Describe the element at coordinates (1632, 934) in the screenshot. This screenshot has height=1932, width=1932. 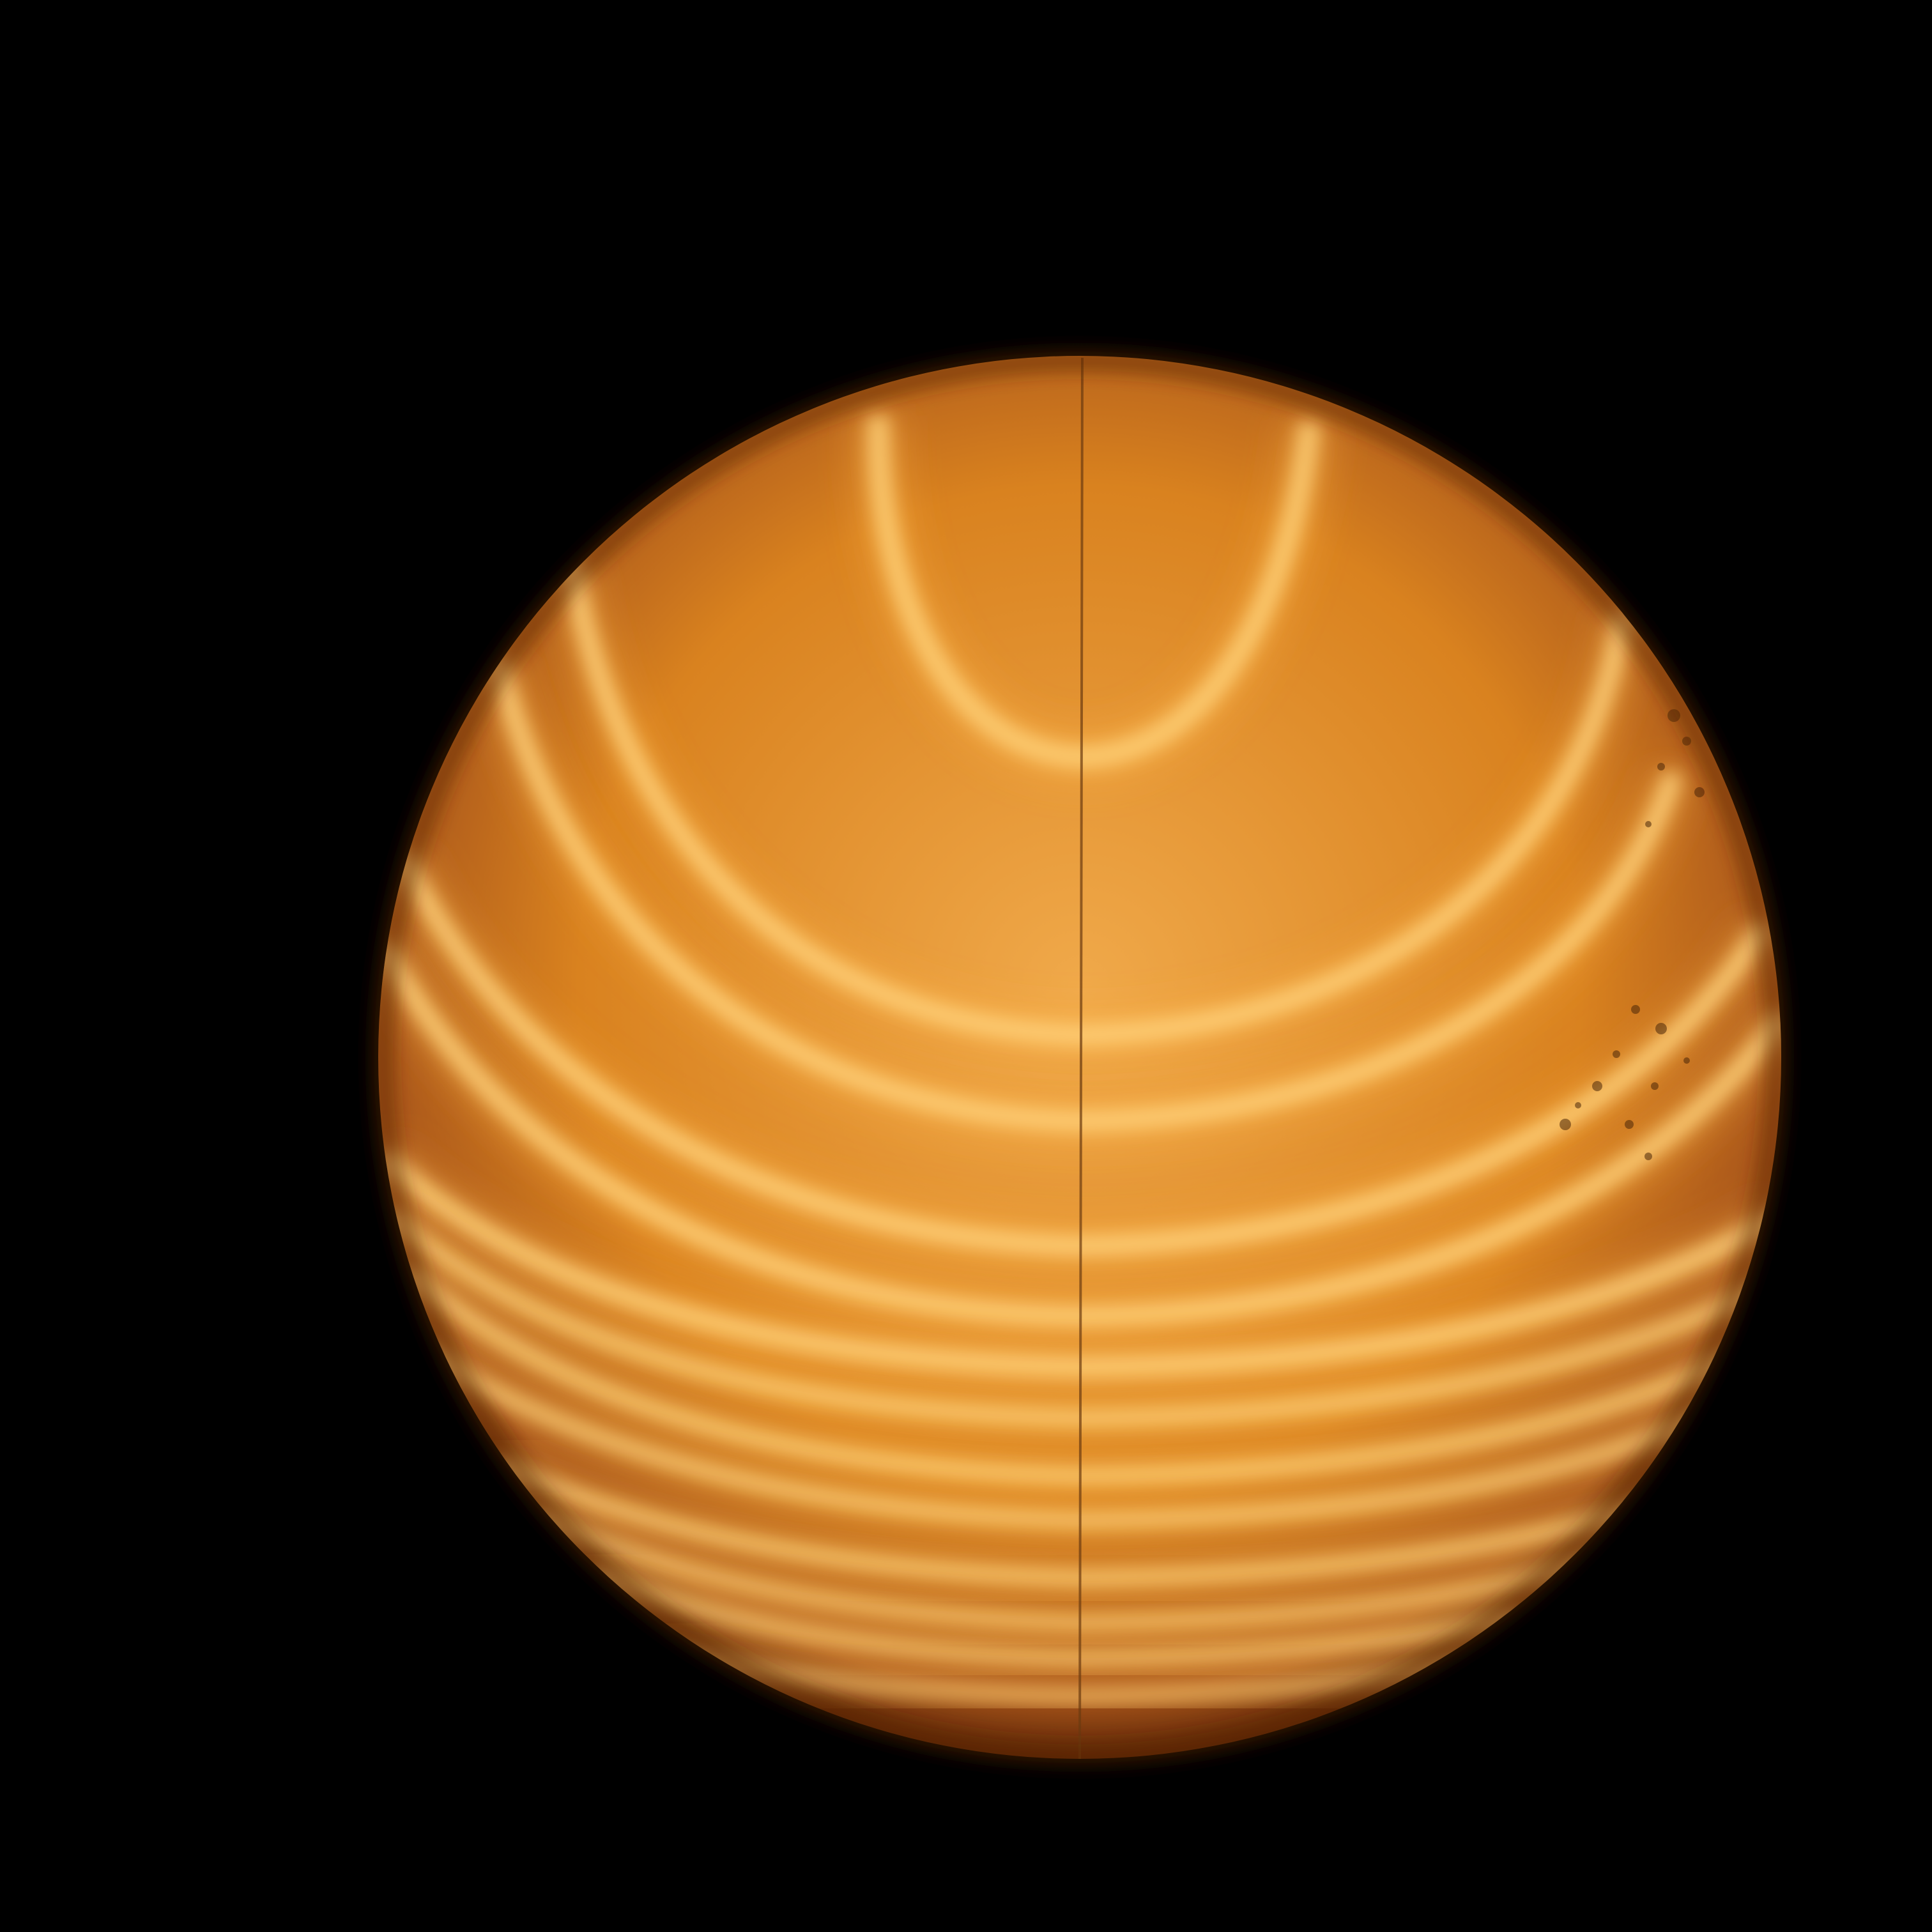
I see `dust-speckles` at that location.